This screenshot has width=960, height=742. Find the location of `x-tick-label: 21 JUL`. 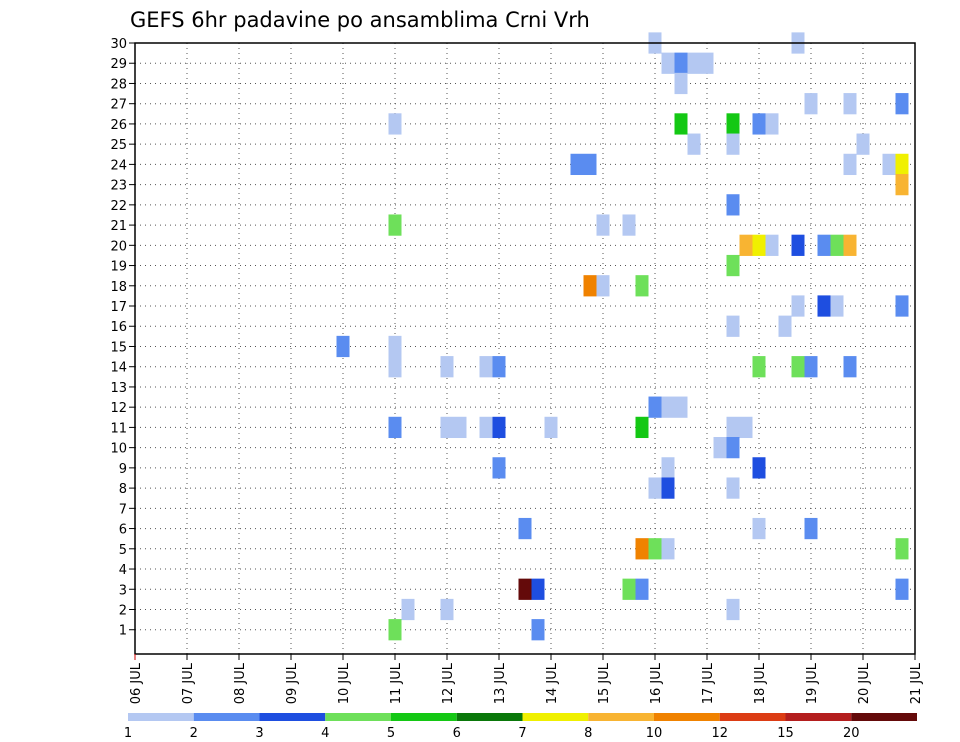

x-tick-label: 21 JUL is located at coordinates (916, 683).